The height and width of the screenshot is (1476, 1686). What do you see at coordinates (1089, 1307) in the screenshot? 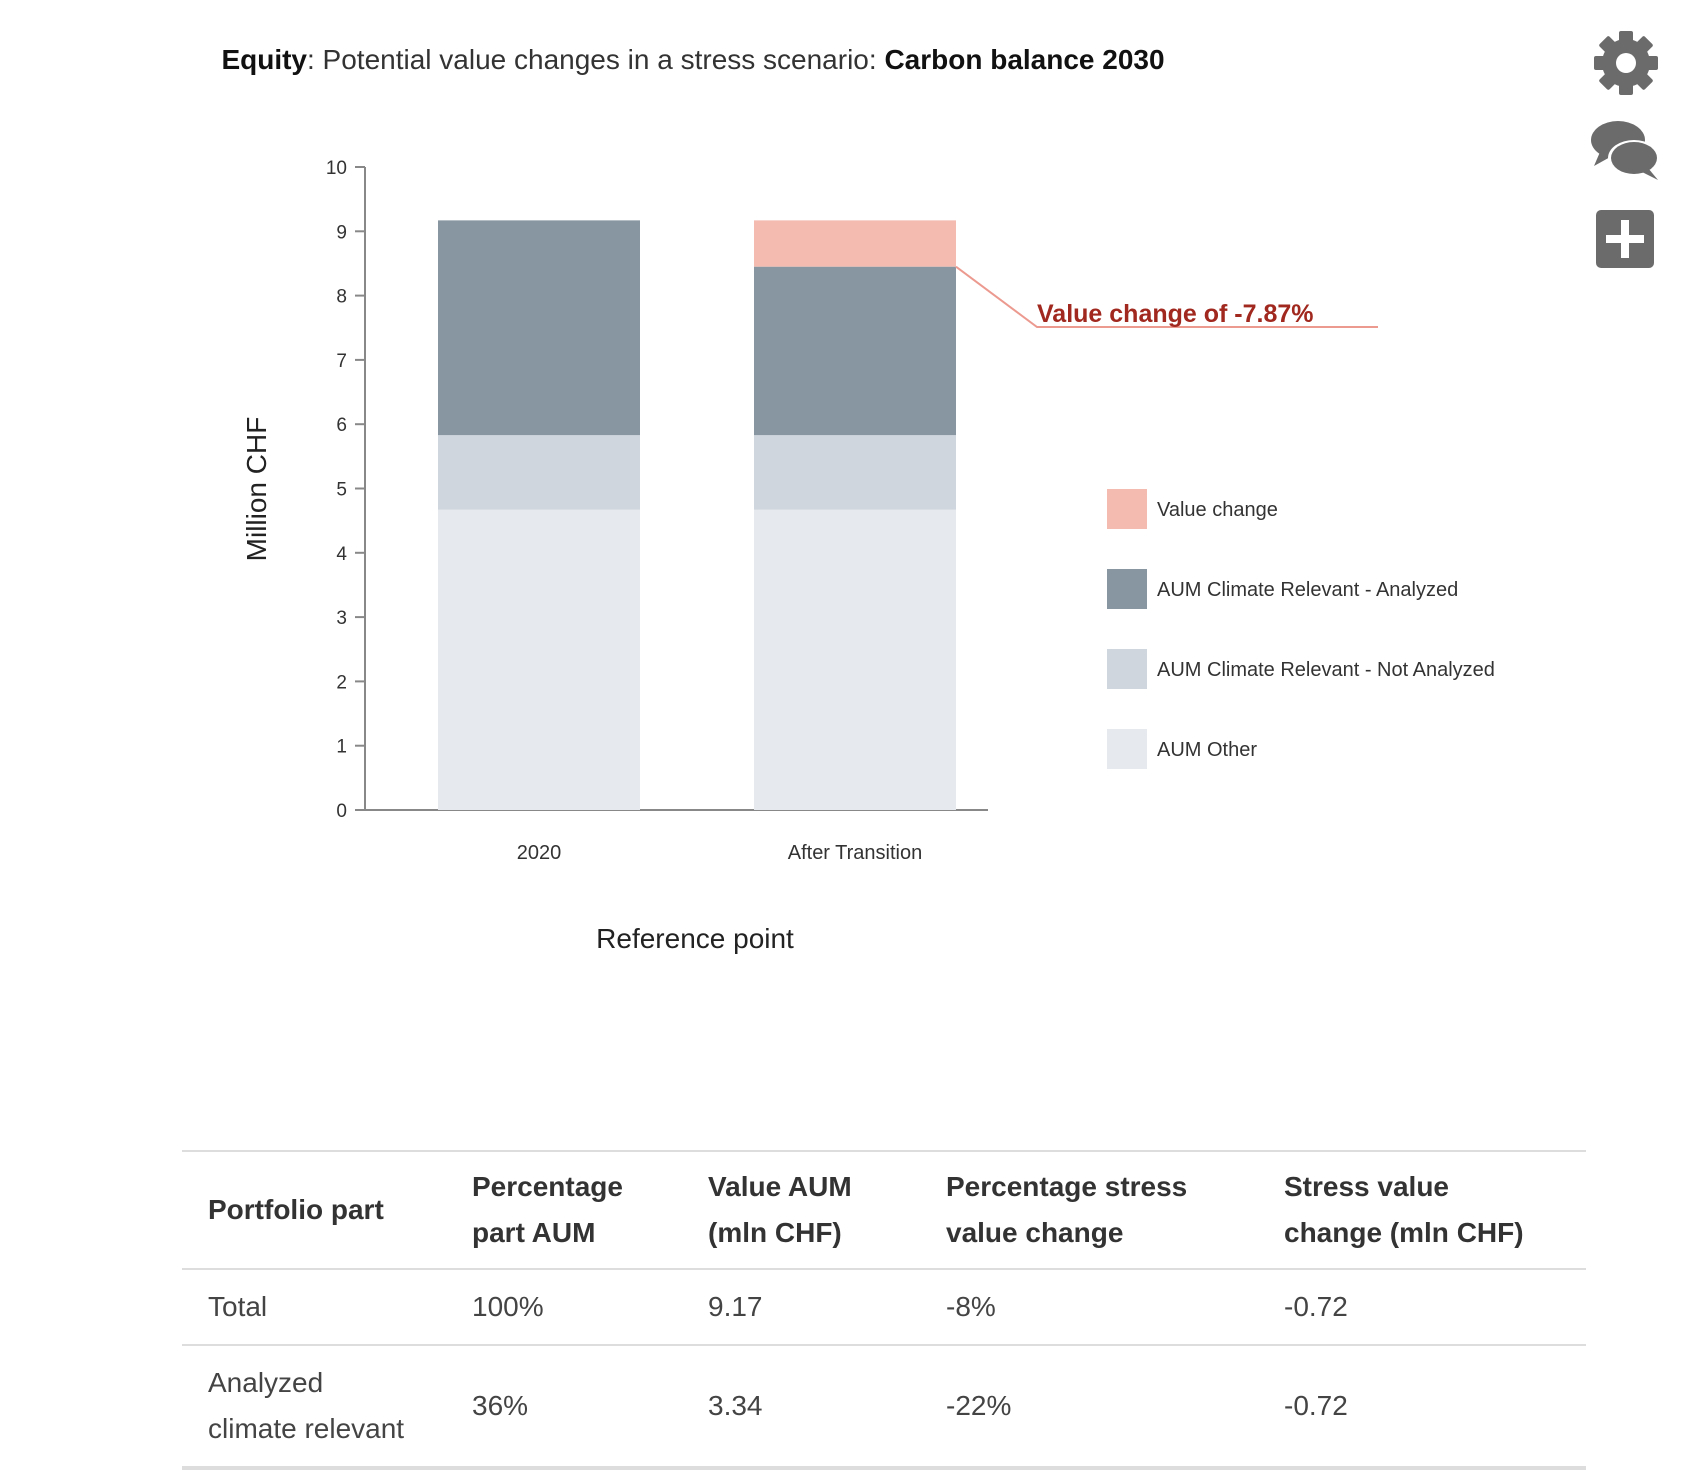
I see `cell-percentage-stress-value-change: -8%` at bounding box center [1089, 1307].